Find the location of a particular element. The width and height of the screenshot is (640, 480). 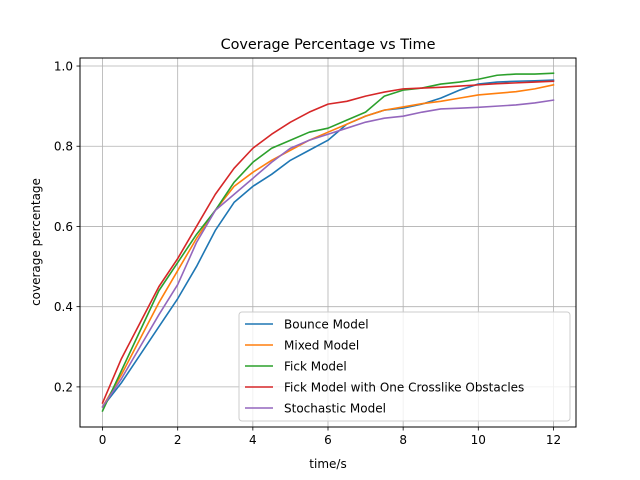

y-tick-label: 0.6 is located at coordinates (63, 227).